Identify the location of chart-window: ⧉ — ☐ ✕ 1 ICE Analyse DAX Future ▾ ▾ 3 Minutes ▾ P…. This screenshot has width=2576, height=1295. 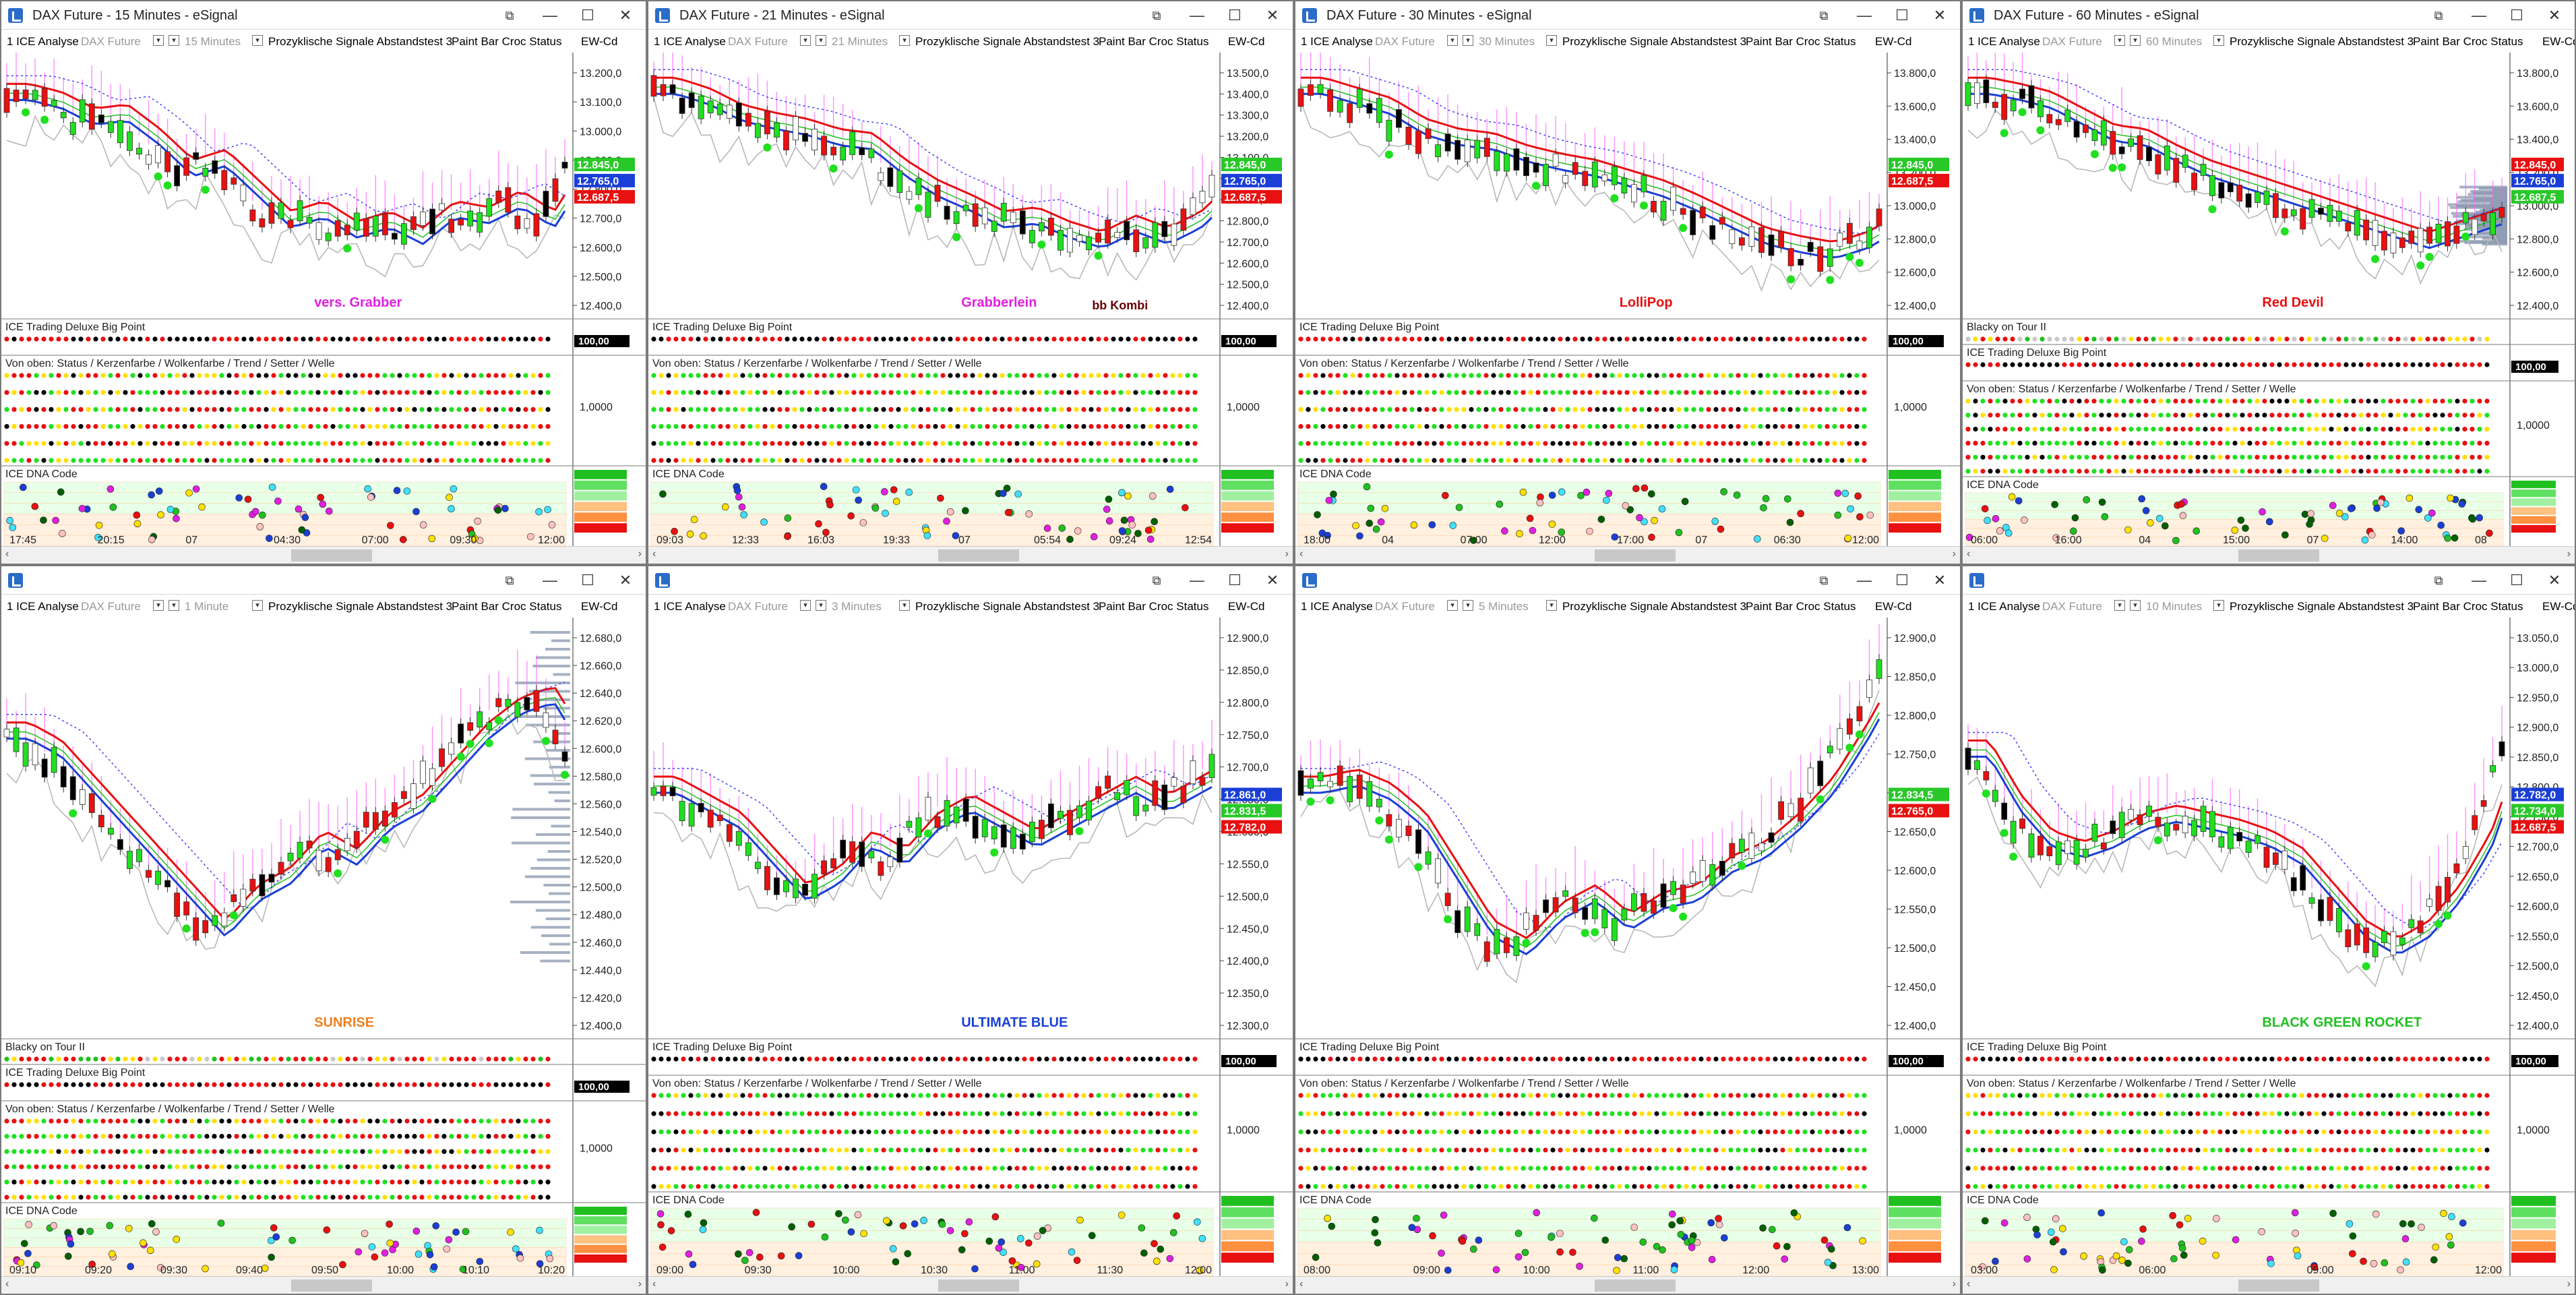
(971, 930).